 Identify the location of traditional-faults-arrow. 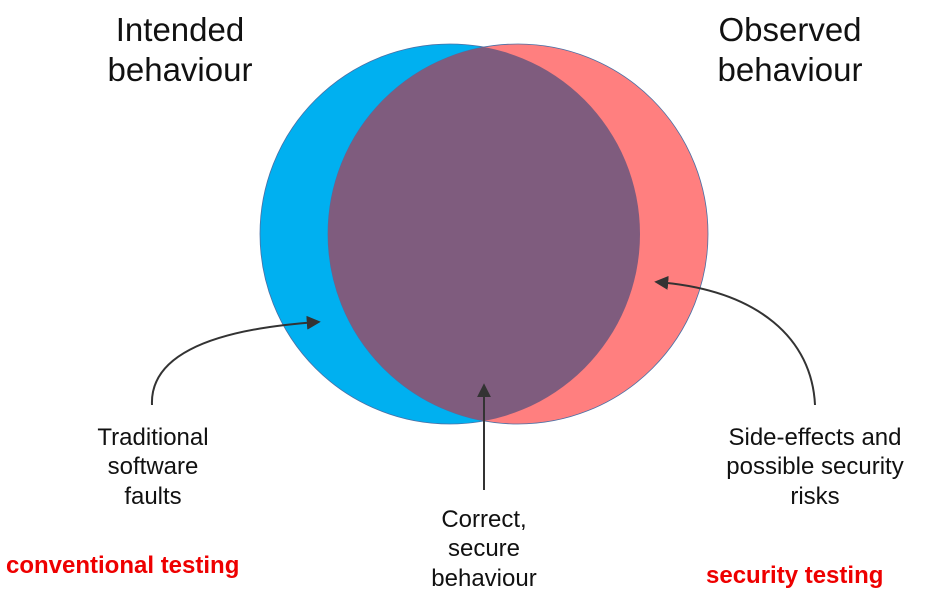
(235, 360).